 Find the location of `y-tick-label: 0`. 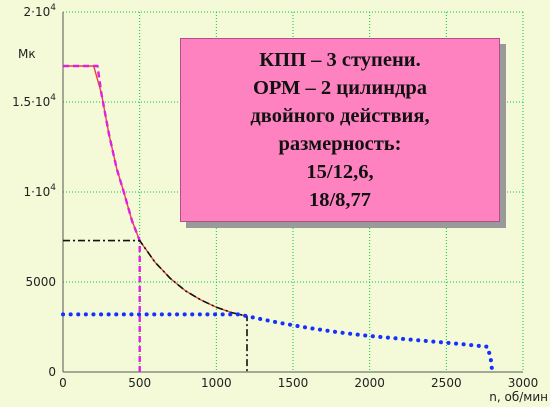

y-tick-label: 0 is located at coordinates (52, 372).